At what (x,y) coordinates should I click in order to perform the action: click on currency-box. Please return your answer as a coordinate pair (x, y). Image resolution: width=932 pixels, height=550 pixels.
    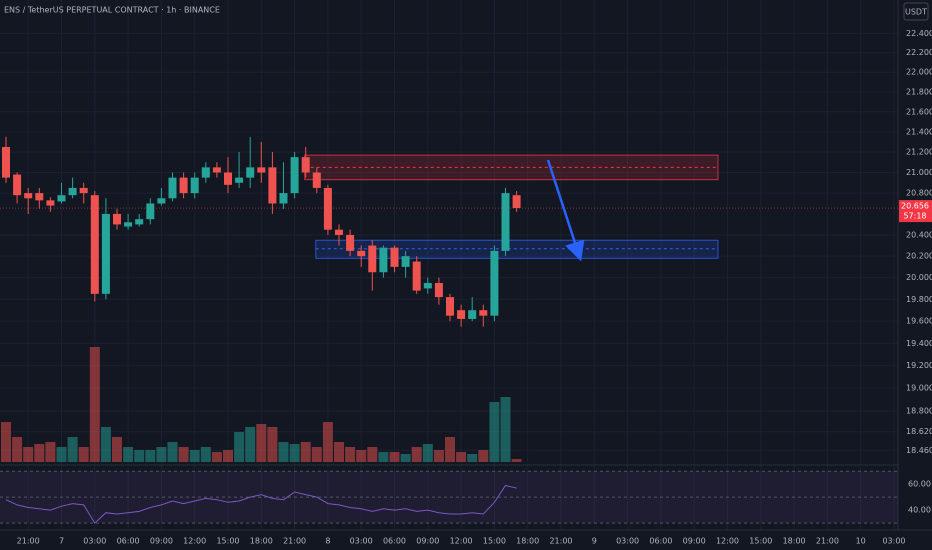
    Looking at the image, I should click on (916, 11).